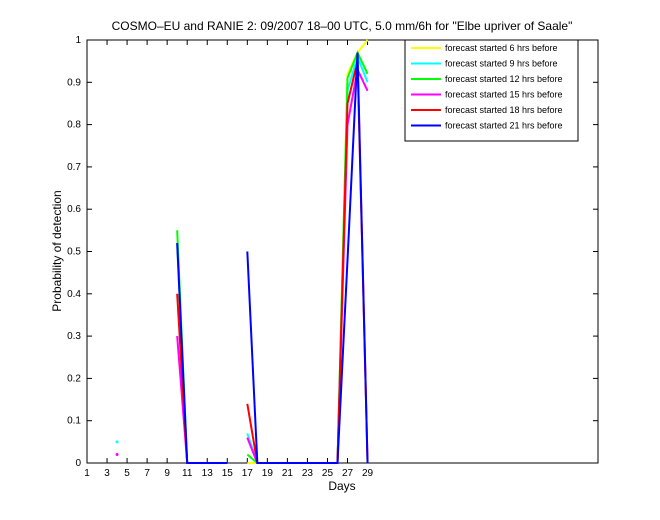 This screenshot has height=520, width=660. What do you see at coordinates (74, 125) in the screenshot?
I see `y-tick-label: 0.8` at bounding box center [74, 125].